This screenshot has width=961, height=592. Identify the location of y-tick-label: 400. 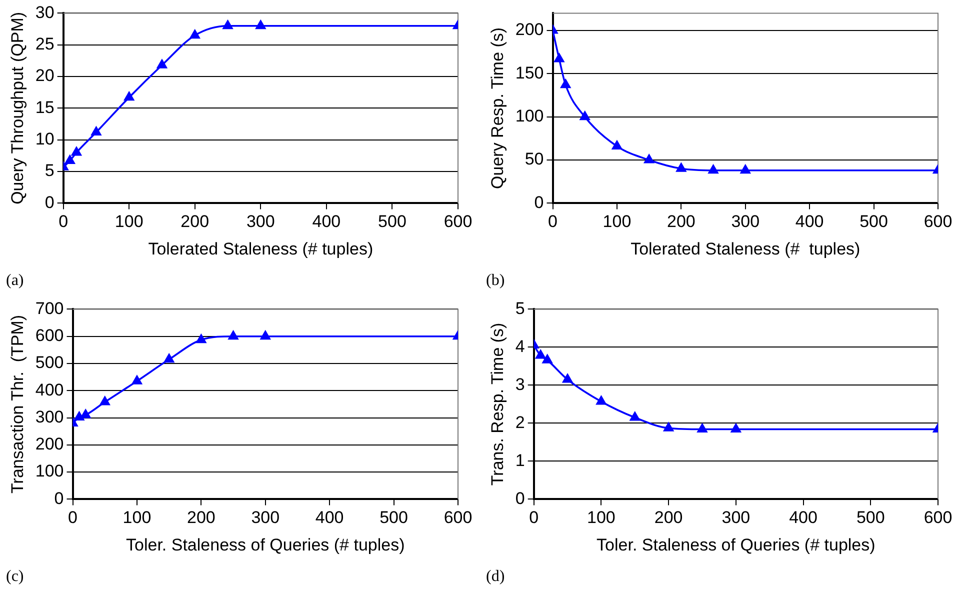
(49, 390).